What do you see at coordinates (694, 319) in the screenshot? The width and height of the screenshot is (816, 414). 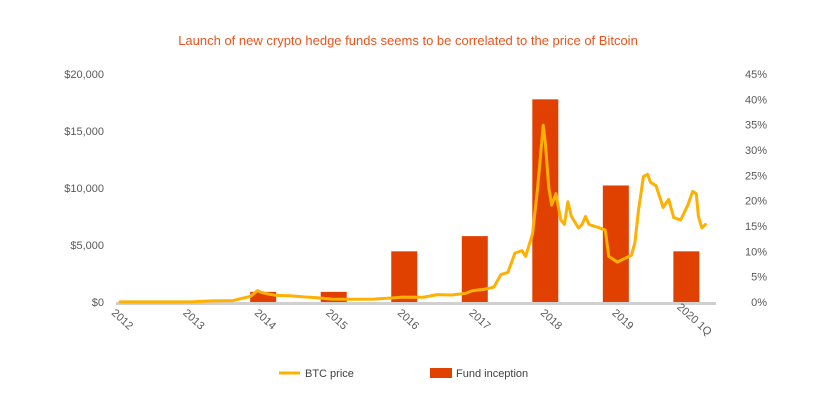 I see `x-tick-label: 2020 1Q` at bounding box center [694, 319].